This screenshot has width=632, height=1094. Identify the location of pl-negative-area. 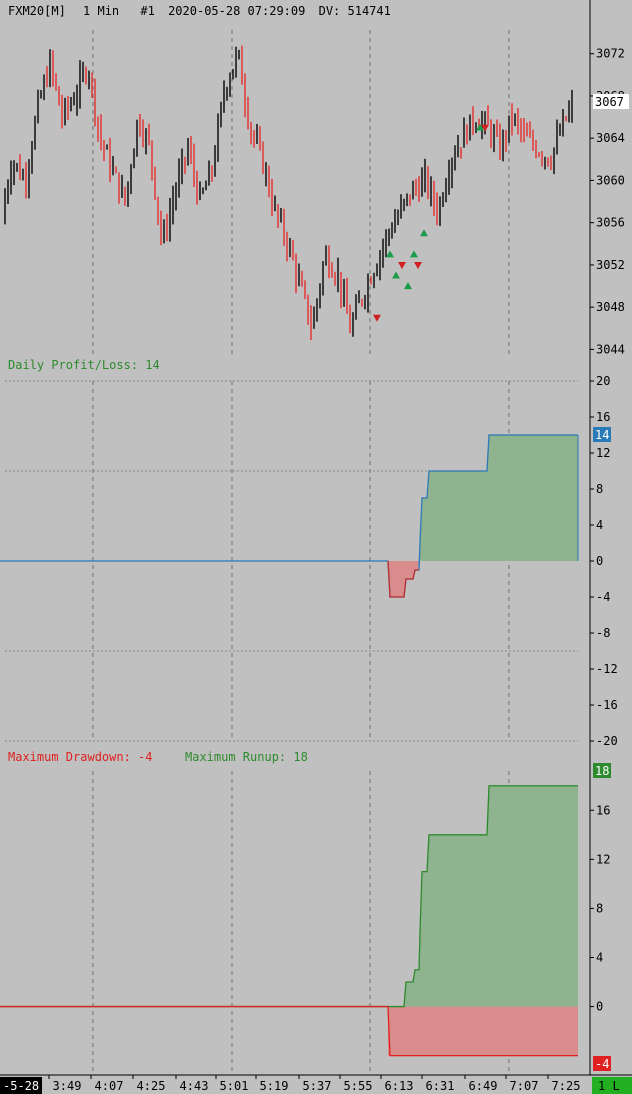
(404, 579).